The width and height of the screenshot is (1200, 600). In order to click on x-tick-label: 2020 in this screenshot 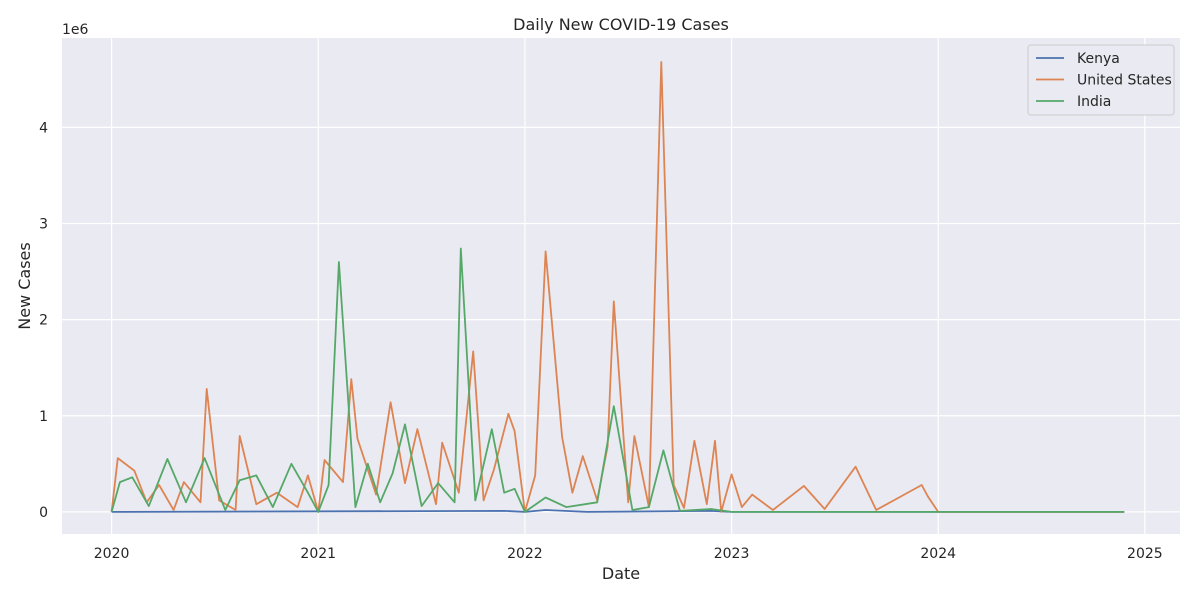, I will do `click(112, 554)`.